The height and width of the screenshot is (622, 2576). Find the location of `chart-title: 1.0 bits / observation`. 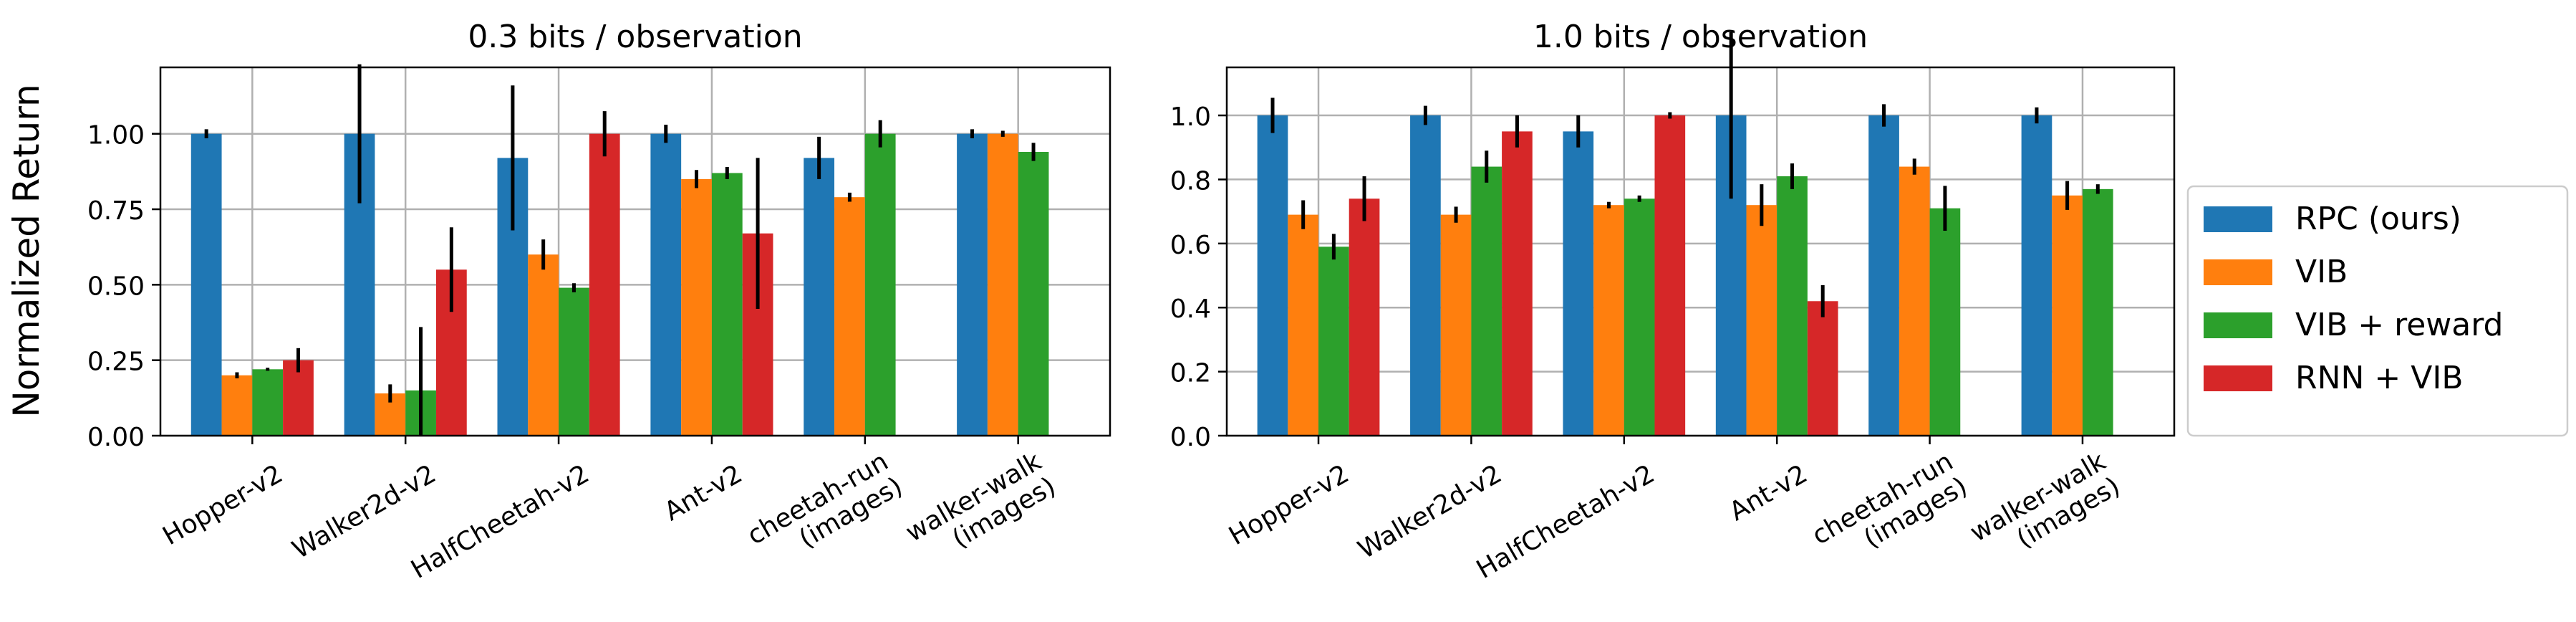

chart-title: 1.0 bits / observation is located at coordinates (1701, 37).